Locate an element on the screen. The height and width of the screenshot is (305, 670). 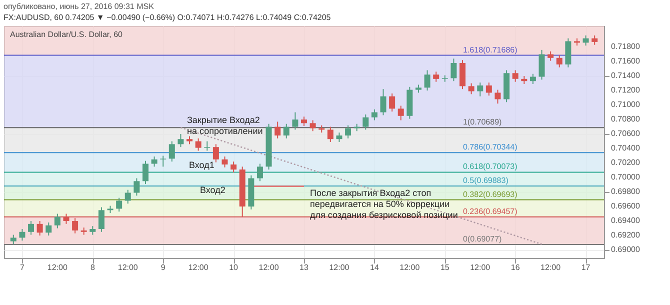
ref-line-label: 0.236(0.69457) is located at coordinates (490, 211).